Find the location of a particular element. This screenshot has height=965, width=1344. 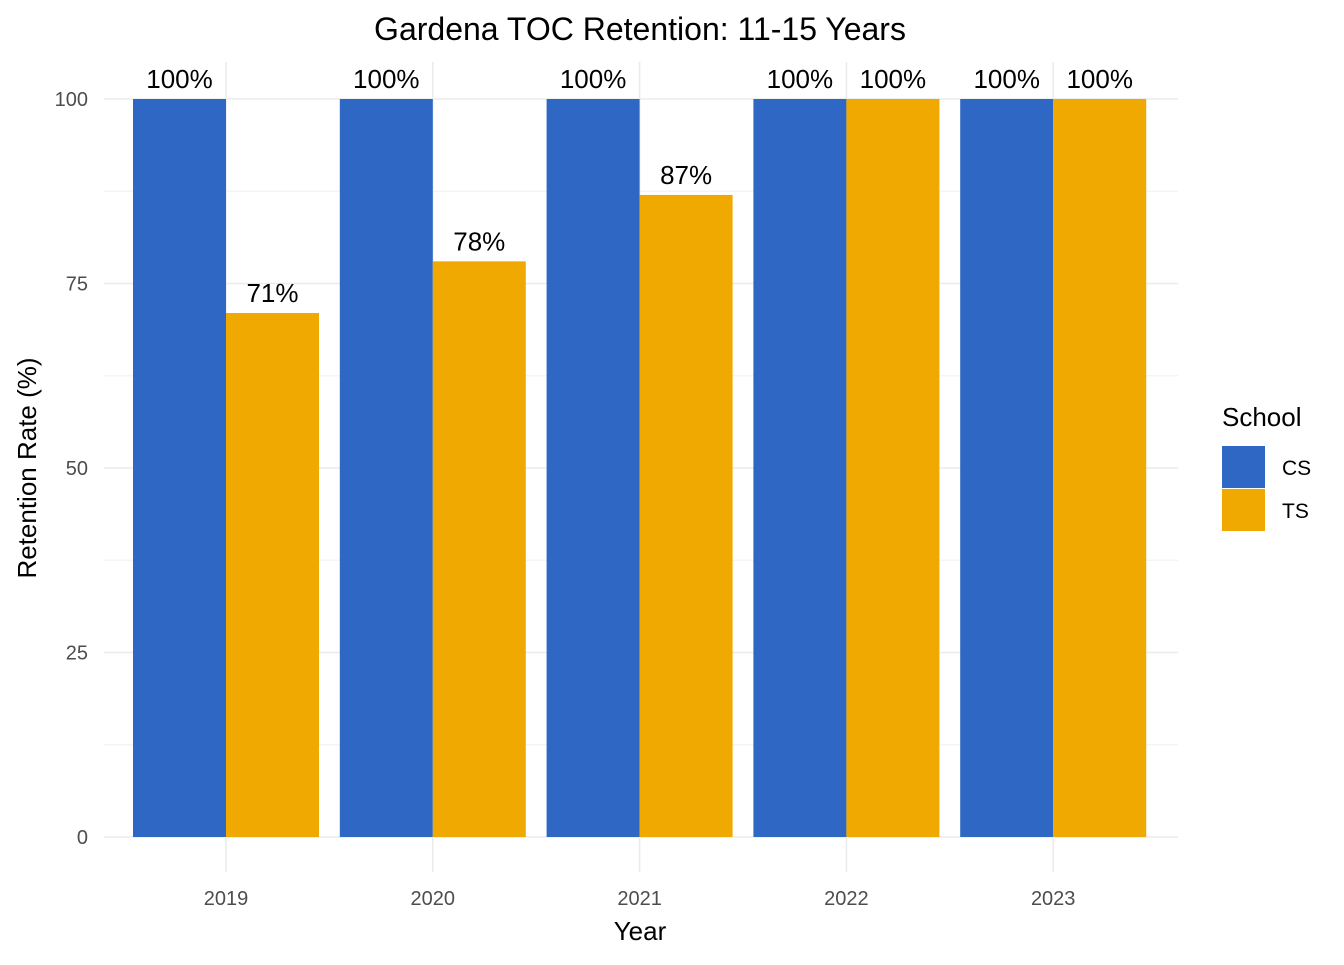

y-tick-label: 50 is located at coordinates (77, 469).